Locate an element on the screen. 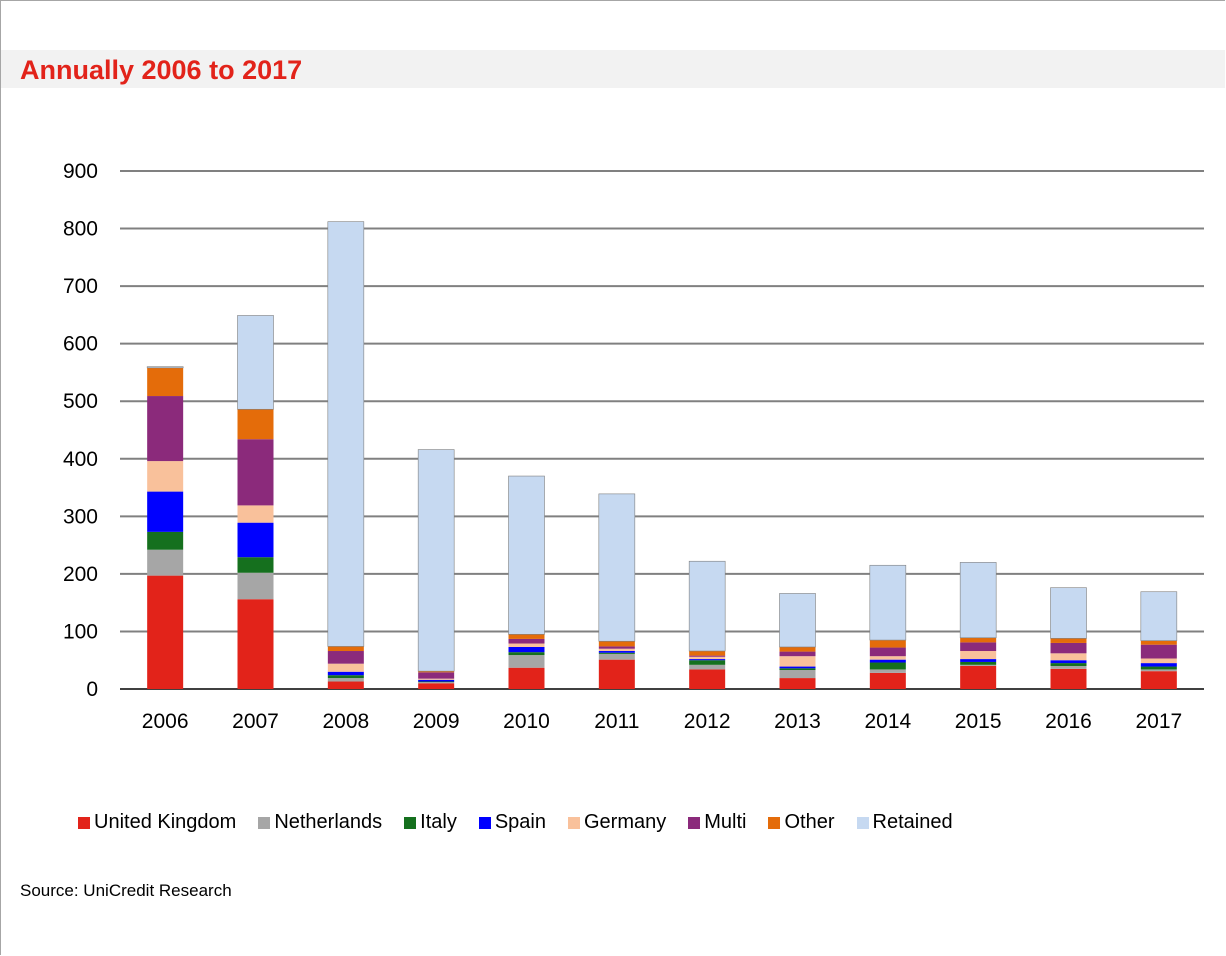  legend-item: Netherlands is located at coordinates (320, 822).